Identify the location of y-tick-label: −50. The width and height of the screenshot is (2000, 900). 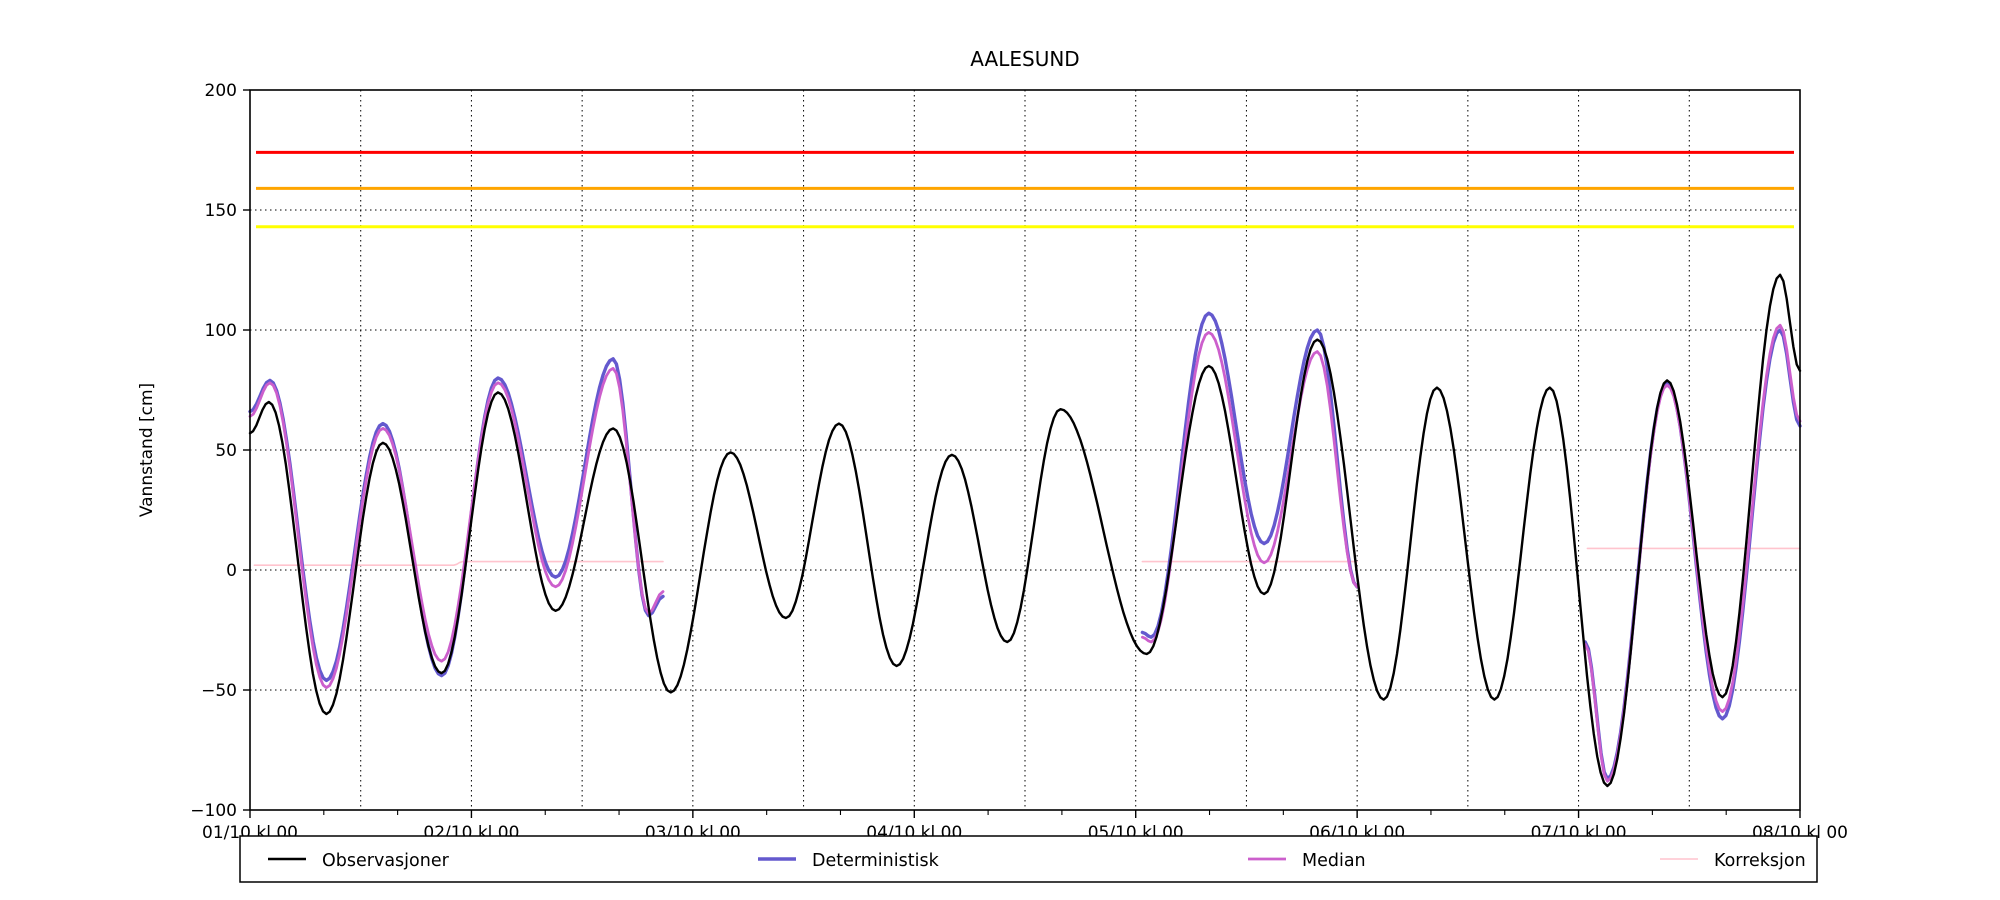
(219, 691).